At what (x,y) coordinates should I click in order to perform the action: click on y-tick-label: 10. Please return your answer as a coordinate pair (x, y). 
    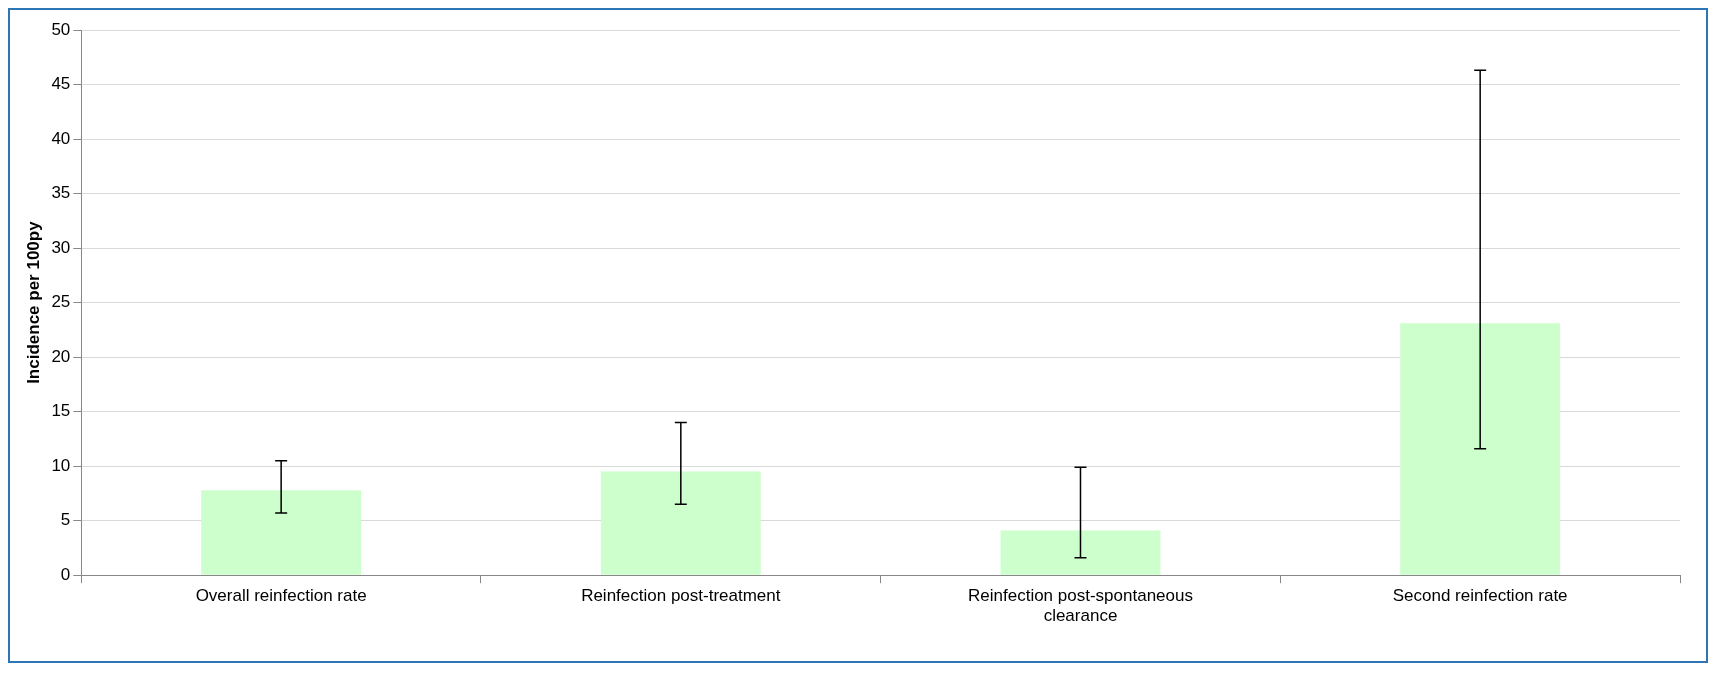
    Looking at the image, I should click on (61, 465).